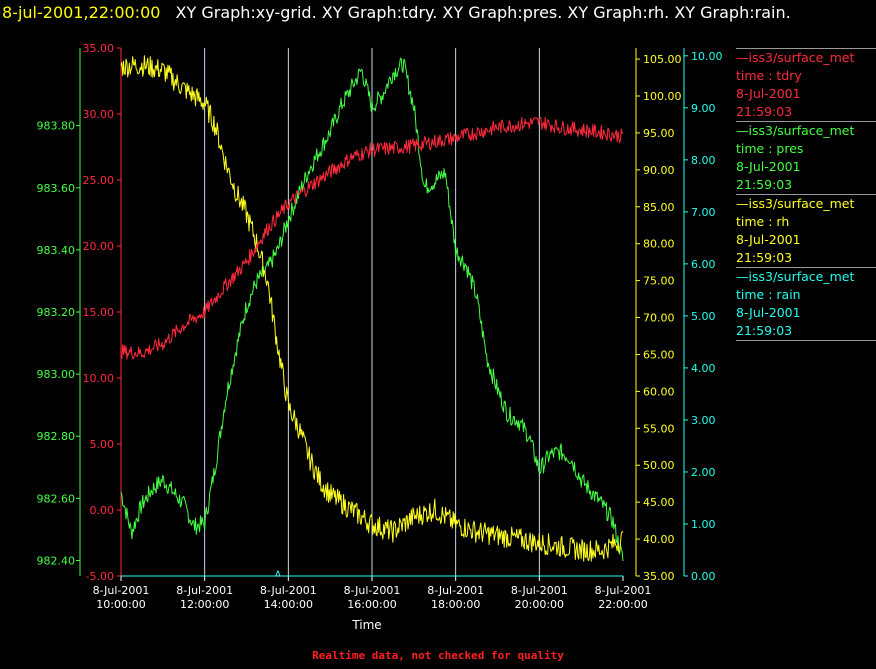 This screenshot has width=876, height=669. Describe the element at coordinates (659, 428) in the screenshot. I see `y-tick-label-rh: 55.00` at that location.